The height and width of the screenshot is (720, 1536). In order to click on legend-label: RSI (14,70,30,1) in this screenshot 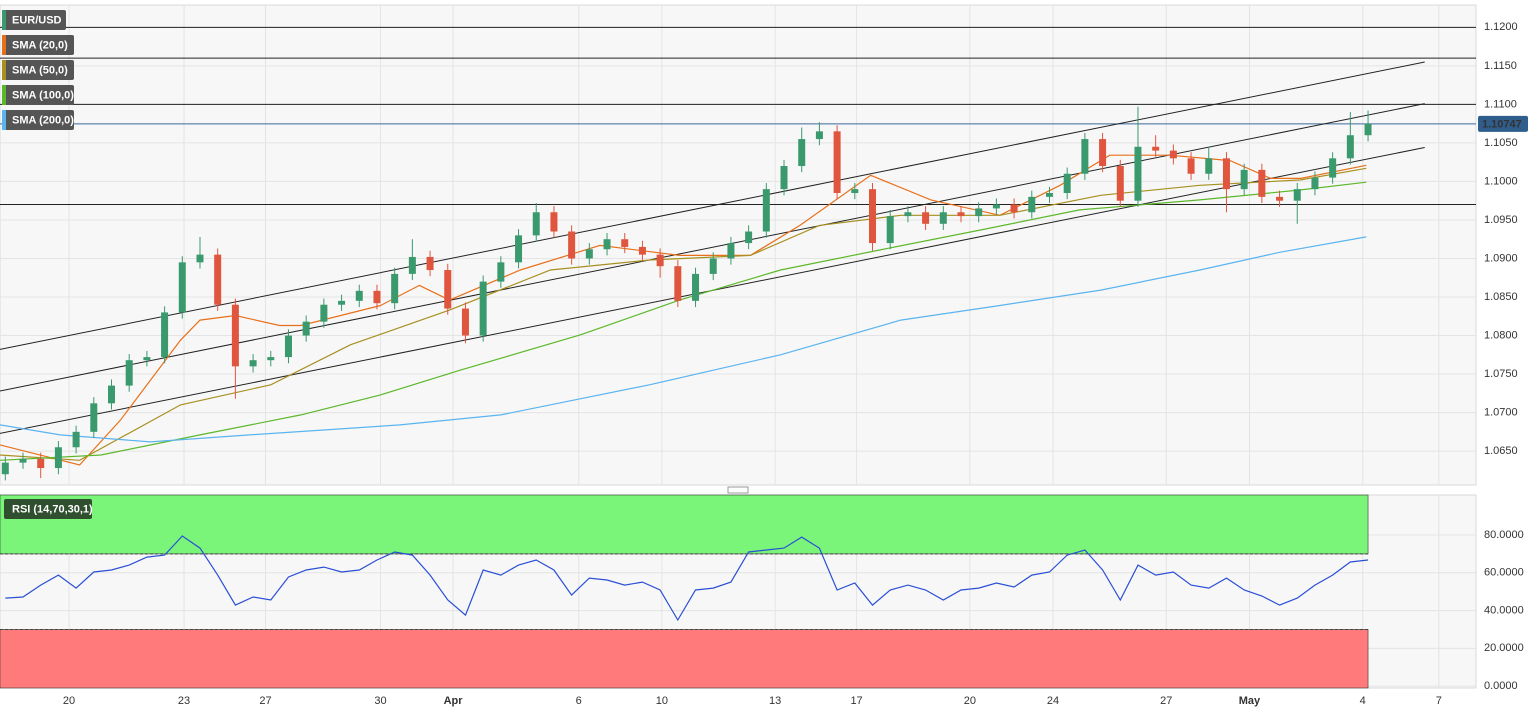, I will do `click(52, 509)`.